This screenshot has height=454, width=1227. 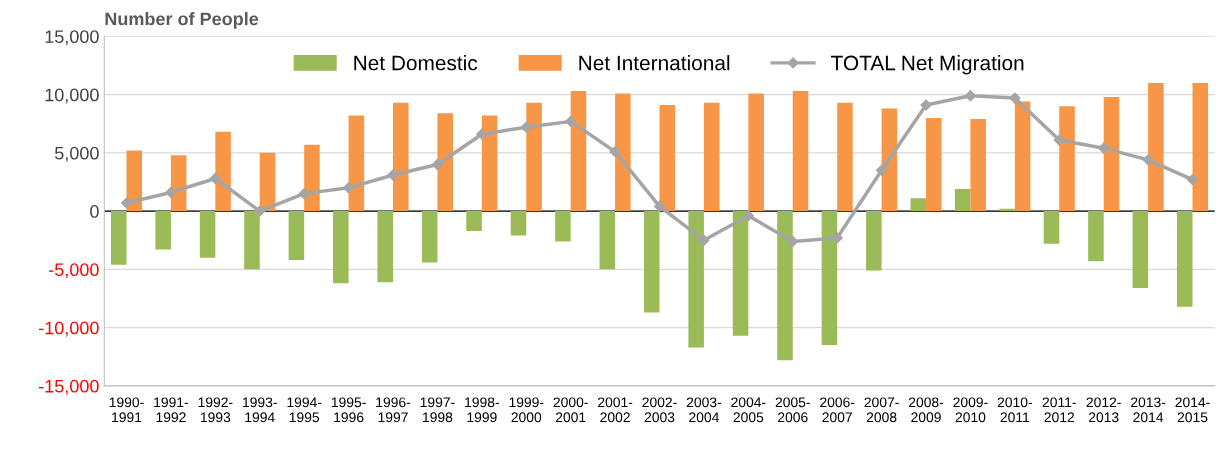 What do you see at coordinates (482, 410) in the screenshot?
I see `x-tick-label: 1998- 1999` at bounding box center [482, 410].